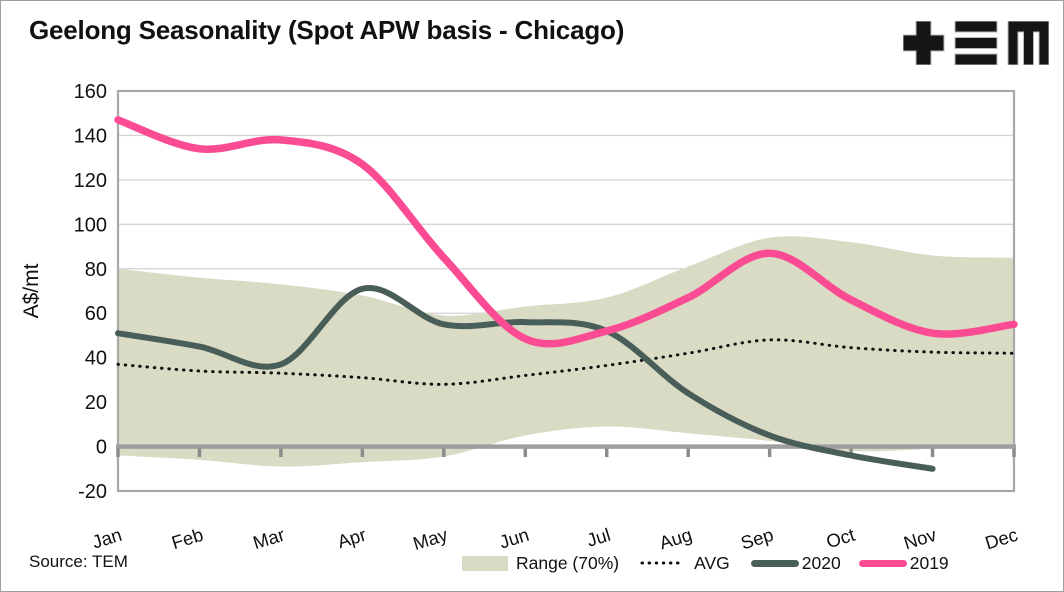 Image resolution: width=1064 pixels, height=592 pixels. I want to click on legend-label-avg: AVG, so click(712, 562).